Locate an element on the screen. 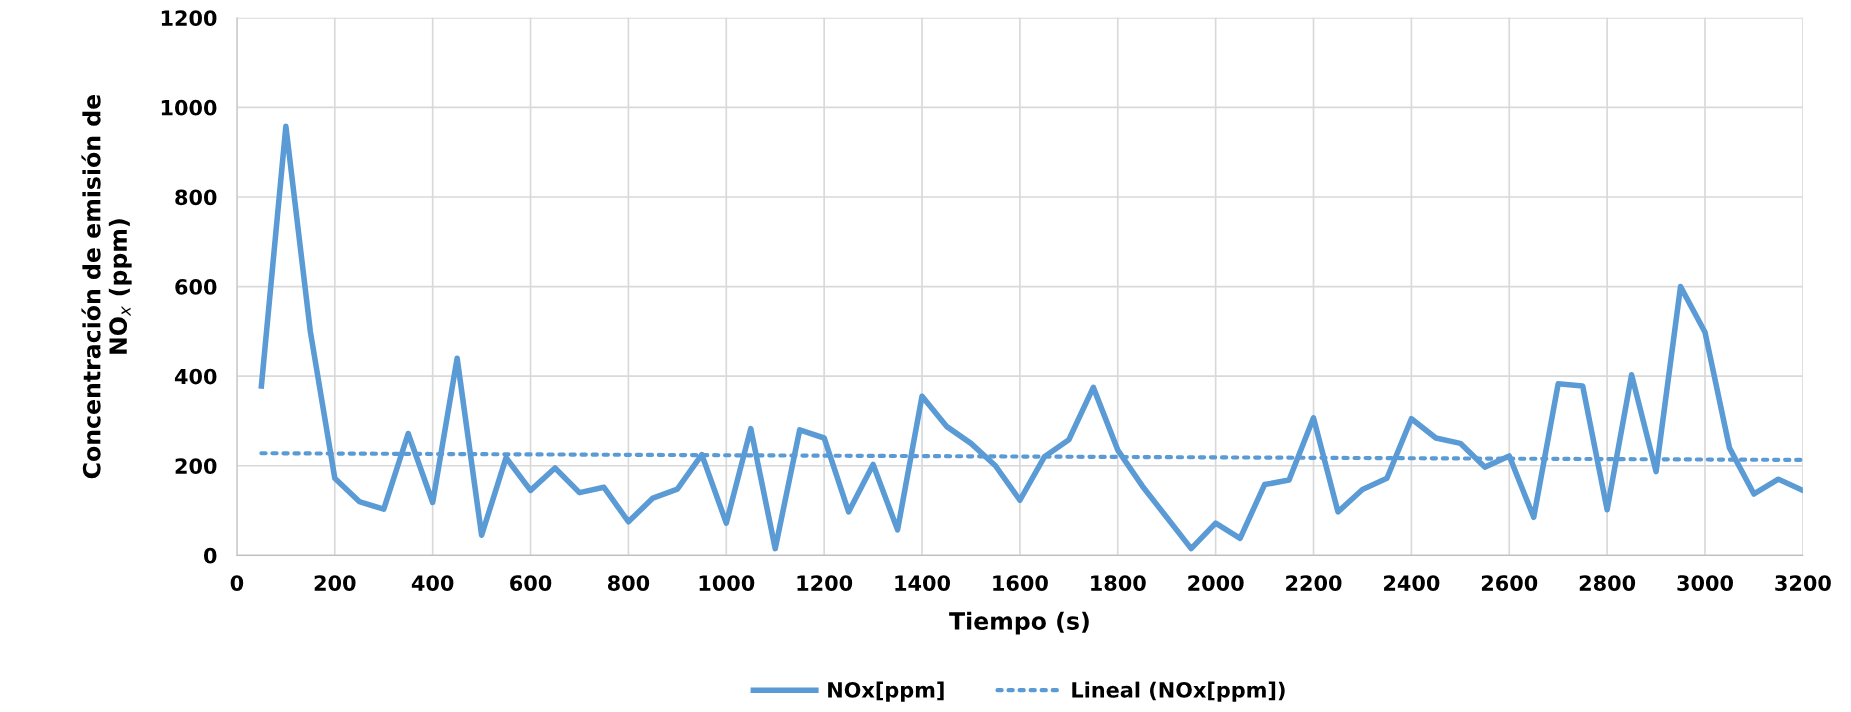 The height and width of the screenshot is (712, 1851). x-tick-label: 1200 is located at coordinates (825, 583).